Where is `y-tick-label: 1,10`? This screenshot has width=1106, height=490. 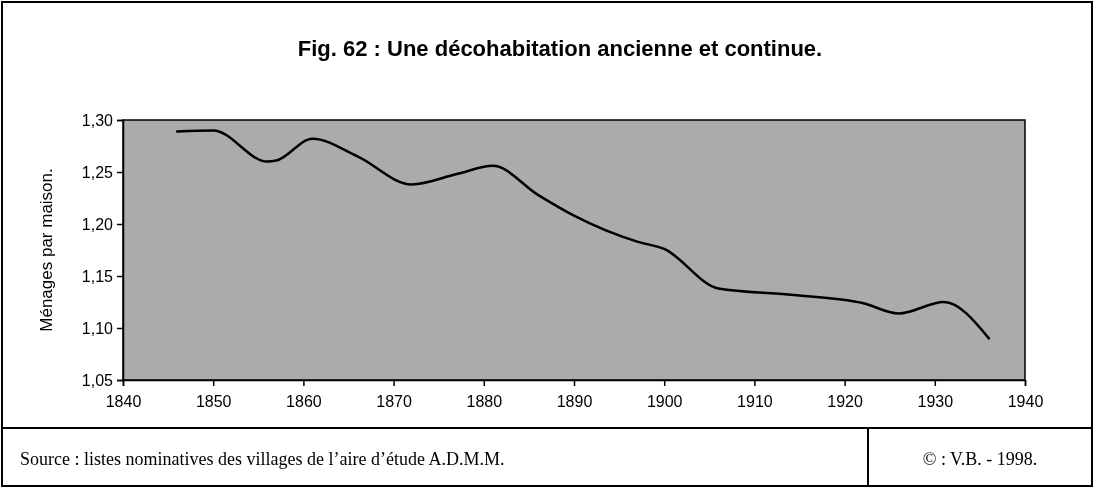
y-tick-label: 1,10 is located at coordinates (97, 328).